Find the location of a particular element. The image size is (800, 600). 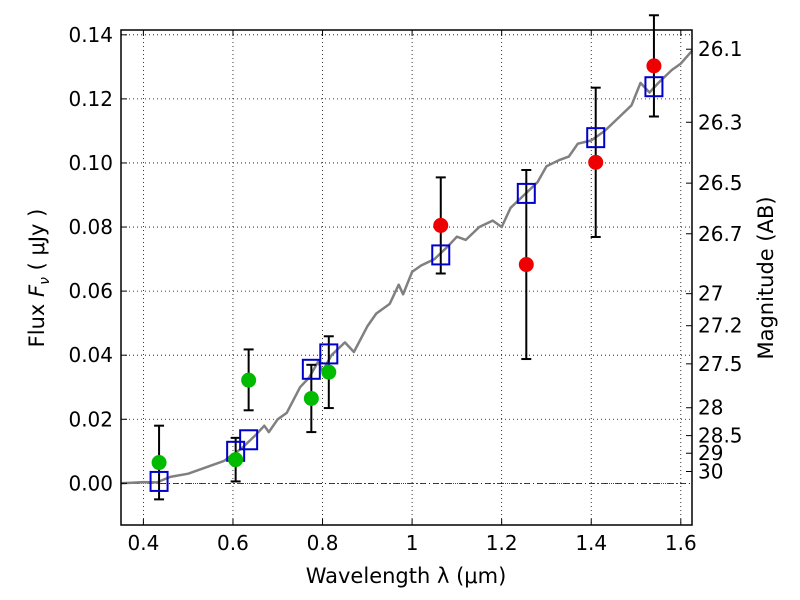

y-tick-label: 0.14 is located at coordinates (90, 35).